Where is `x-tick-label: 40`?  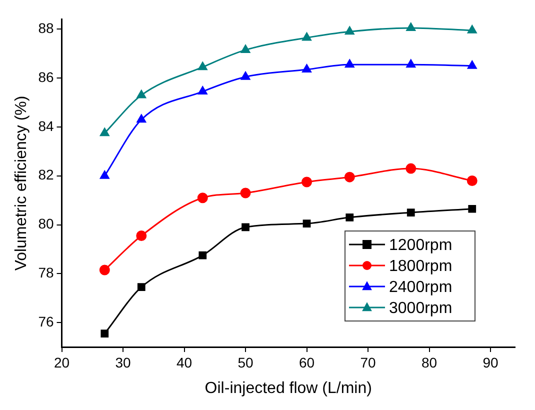
x-tick-label: 40 is located at coordinates (184, 362).